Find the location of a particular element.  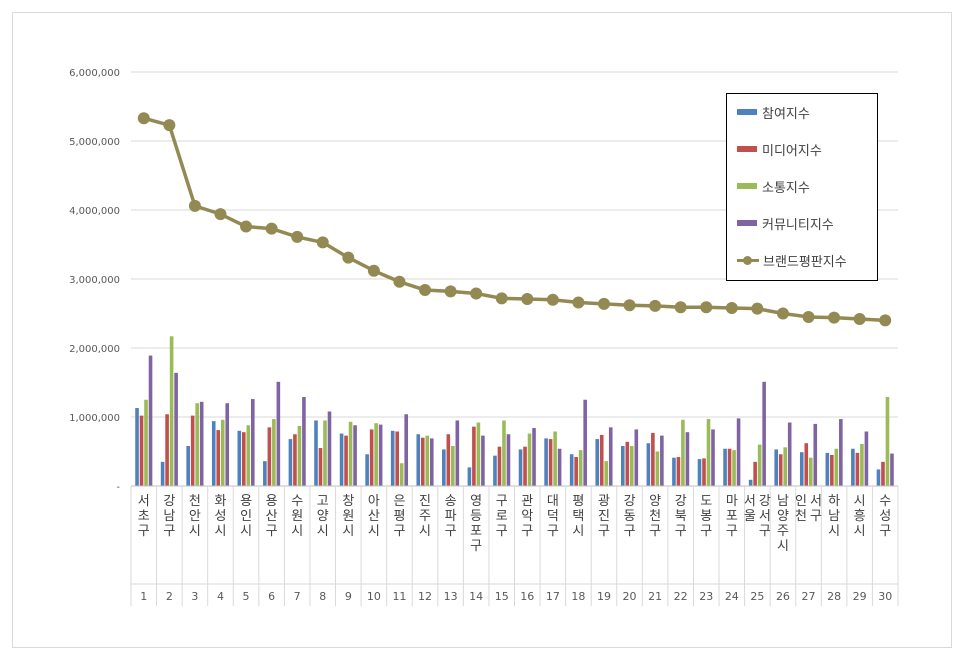

x-category-label: 하 is located at coordinates (834, 501).